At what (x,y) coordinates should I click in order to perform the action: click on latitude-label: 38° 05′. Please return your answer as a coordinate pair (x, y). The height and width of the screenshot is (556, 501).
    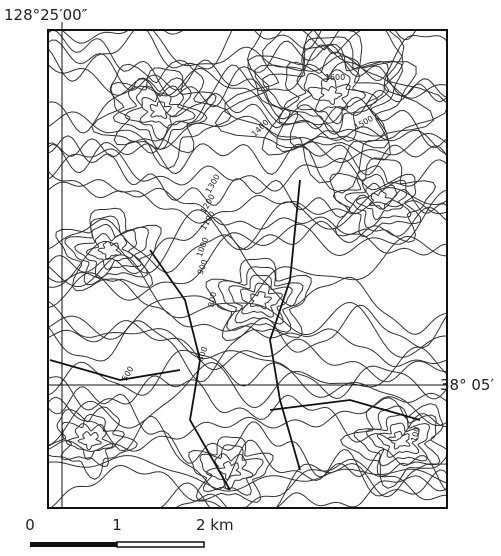
    Looking at the image, I should click on (467, 385).